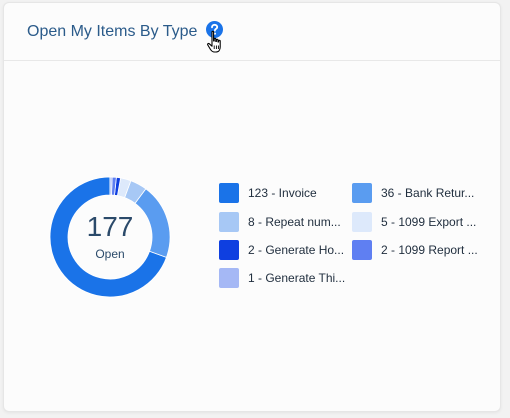  I want to click on help-icon, so click(214, 29).